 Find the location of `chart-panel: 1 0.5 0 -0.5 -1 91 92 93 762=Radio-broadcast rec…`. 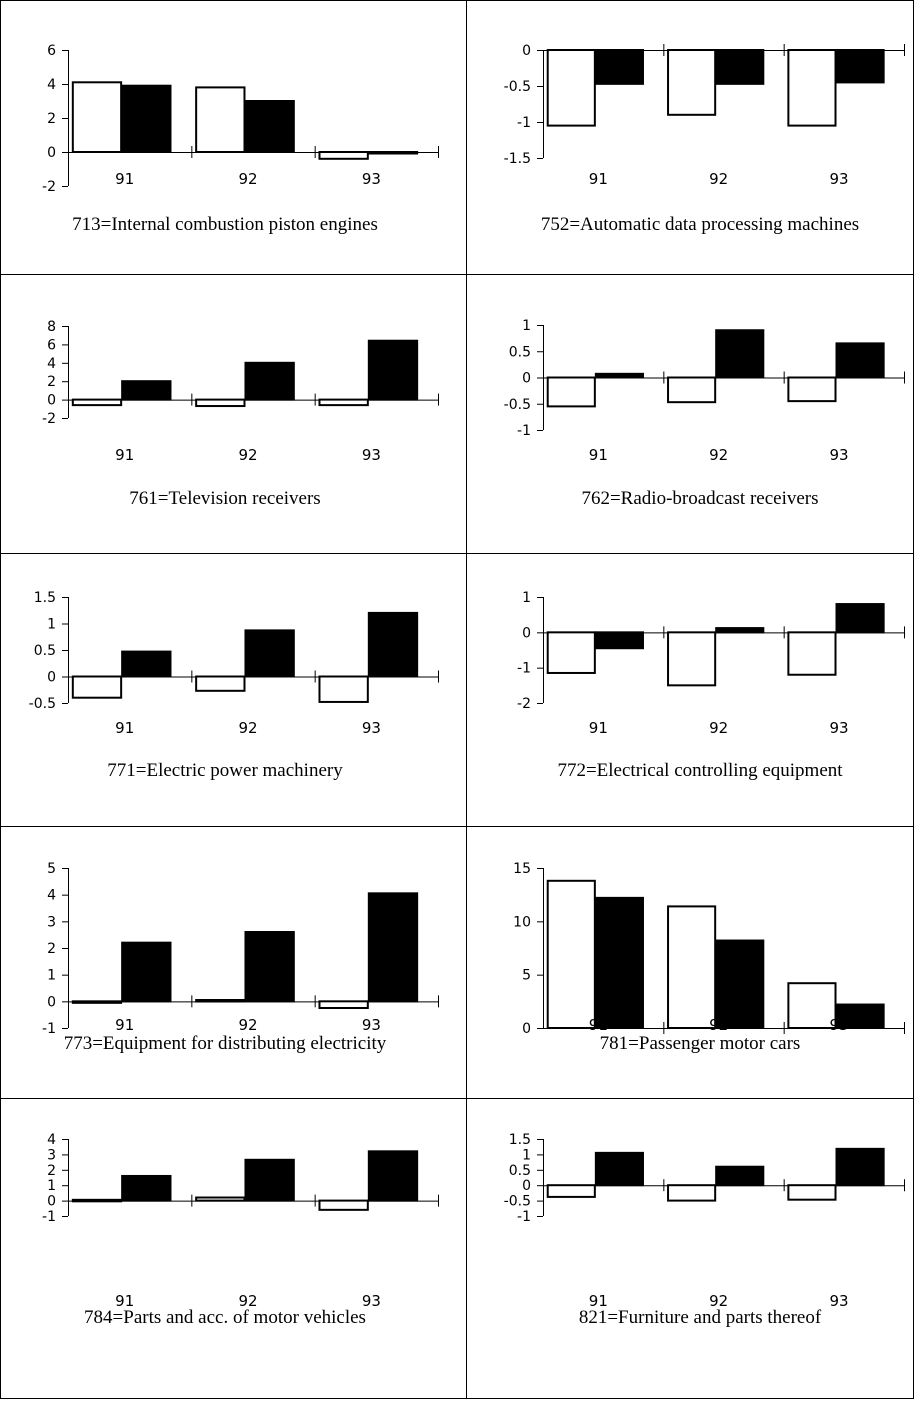

chart-panel: 1 0.5 0 -0.5 -1 91 92 93 762=Radio-broadcast rec… is located at coordinates (704, 413).